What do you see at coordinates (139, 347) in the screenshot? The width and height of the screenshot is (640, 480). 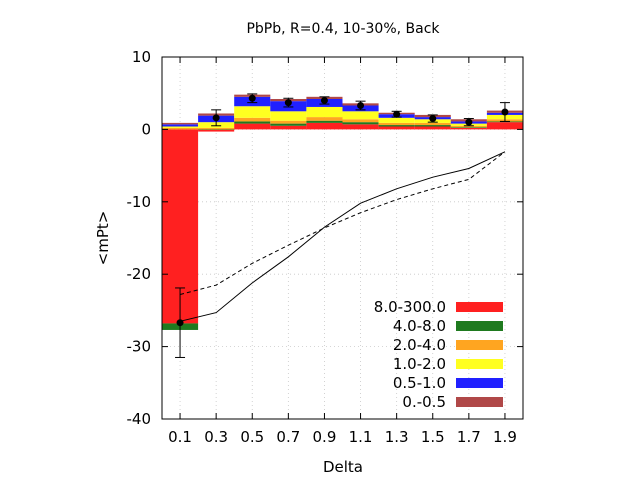 I see `y-tick-label: -30` at bounding box center [139, 347].